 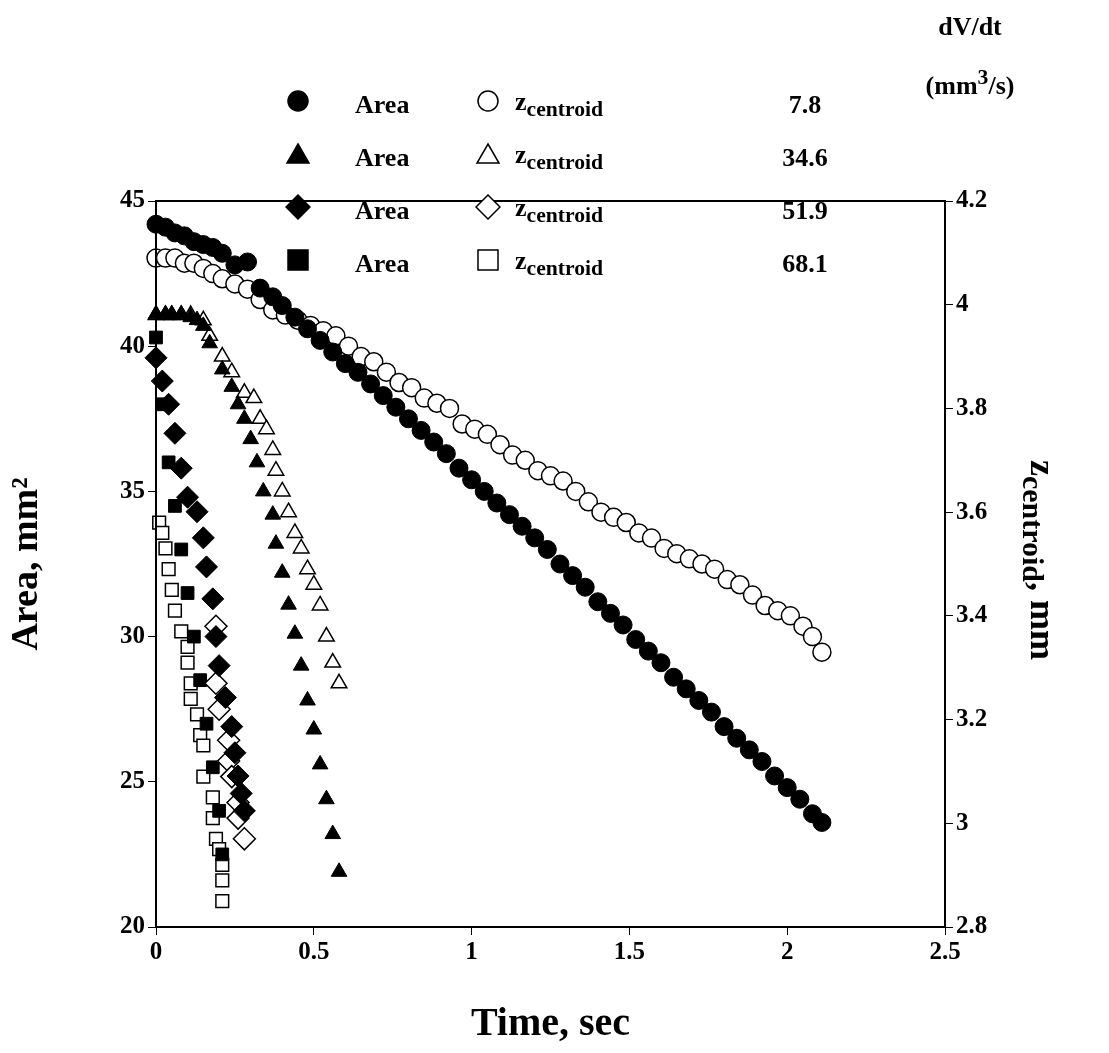 What do you see at coordinates (471, 951) in the screenshot?
I see `x-tick-label: 1` at bounding box center [471, 951].